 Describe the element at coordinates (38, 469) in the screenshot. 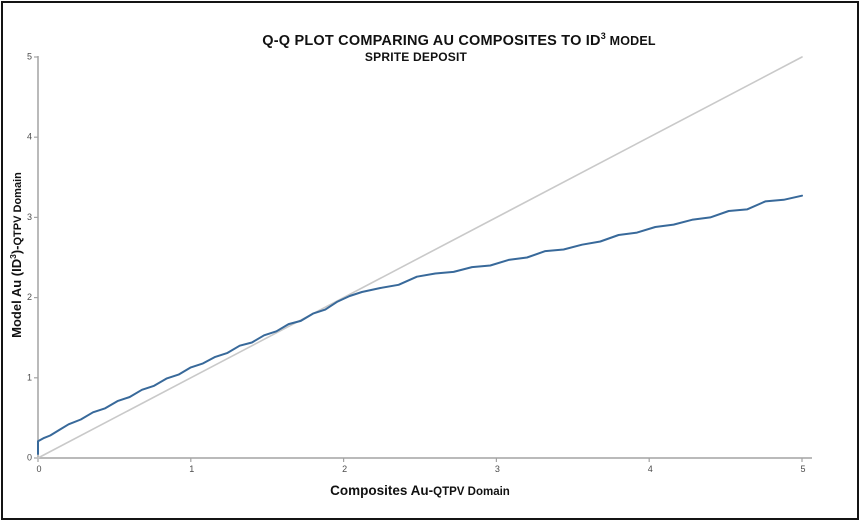

I see `x-tick-label: 0` at that location.